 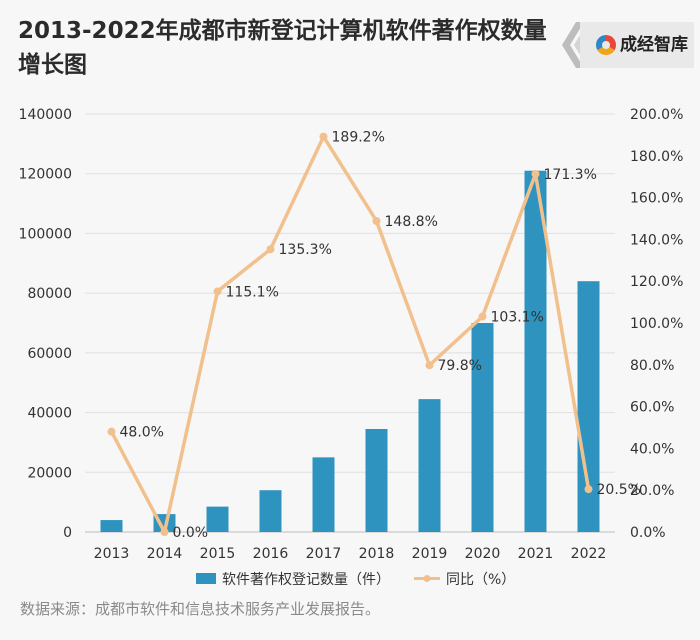 I want to click on right-tick-label: 120.0%, so click(x=656, y=282).